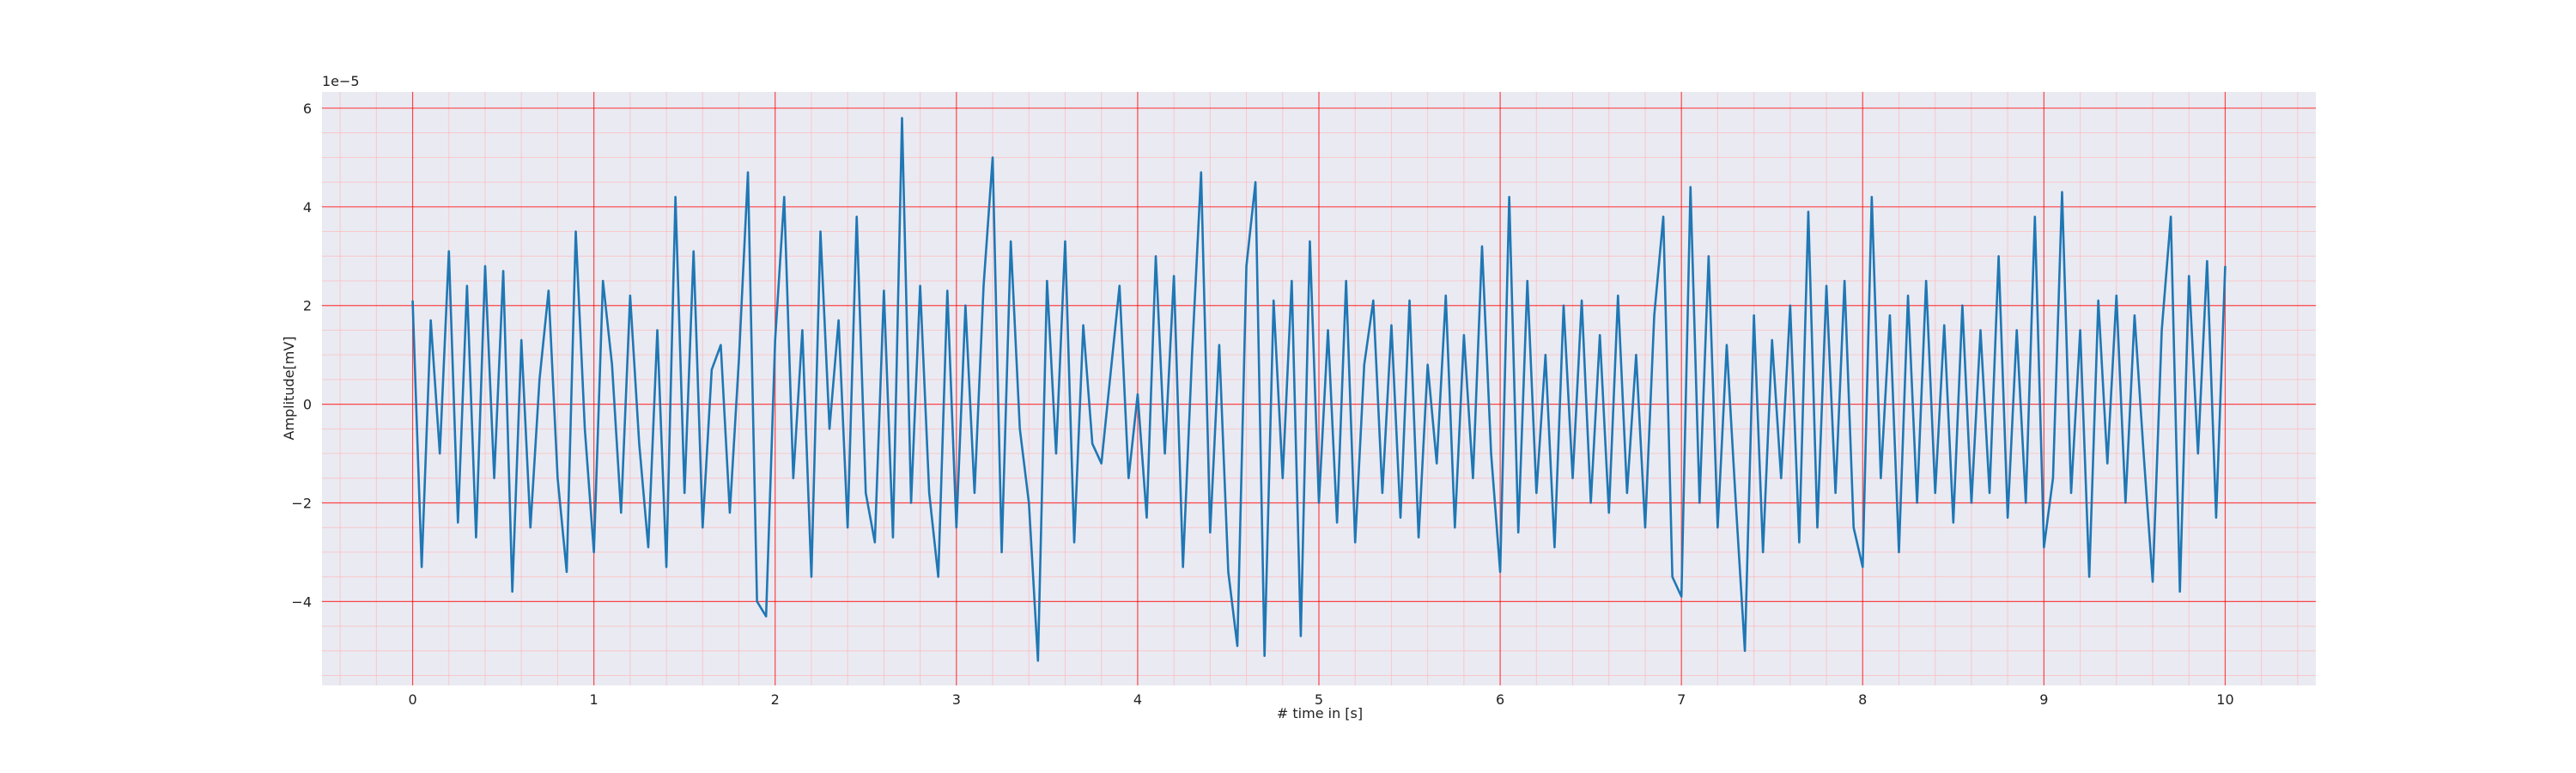  Describe the element at coordinates (307, 108) in the screenshot. I see `y-tick-label: 6` at that location.